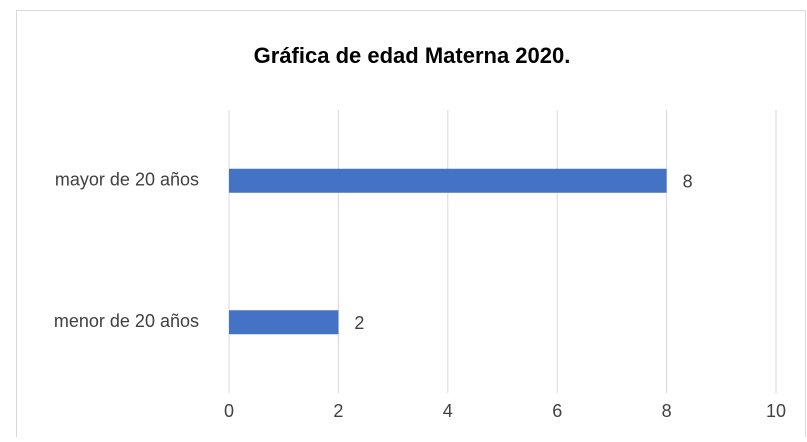  I want to click on x-tick-label: 4, so click(448, 411).